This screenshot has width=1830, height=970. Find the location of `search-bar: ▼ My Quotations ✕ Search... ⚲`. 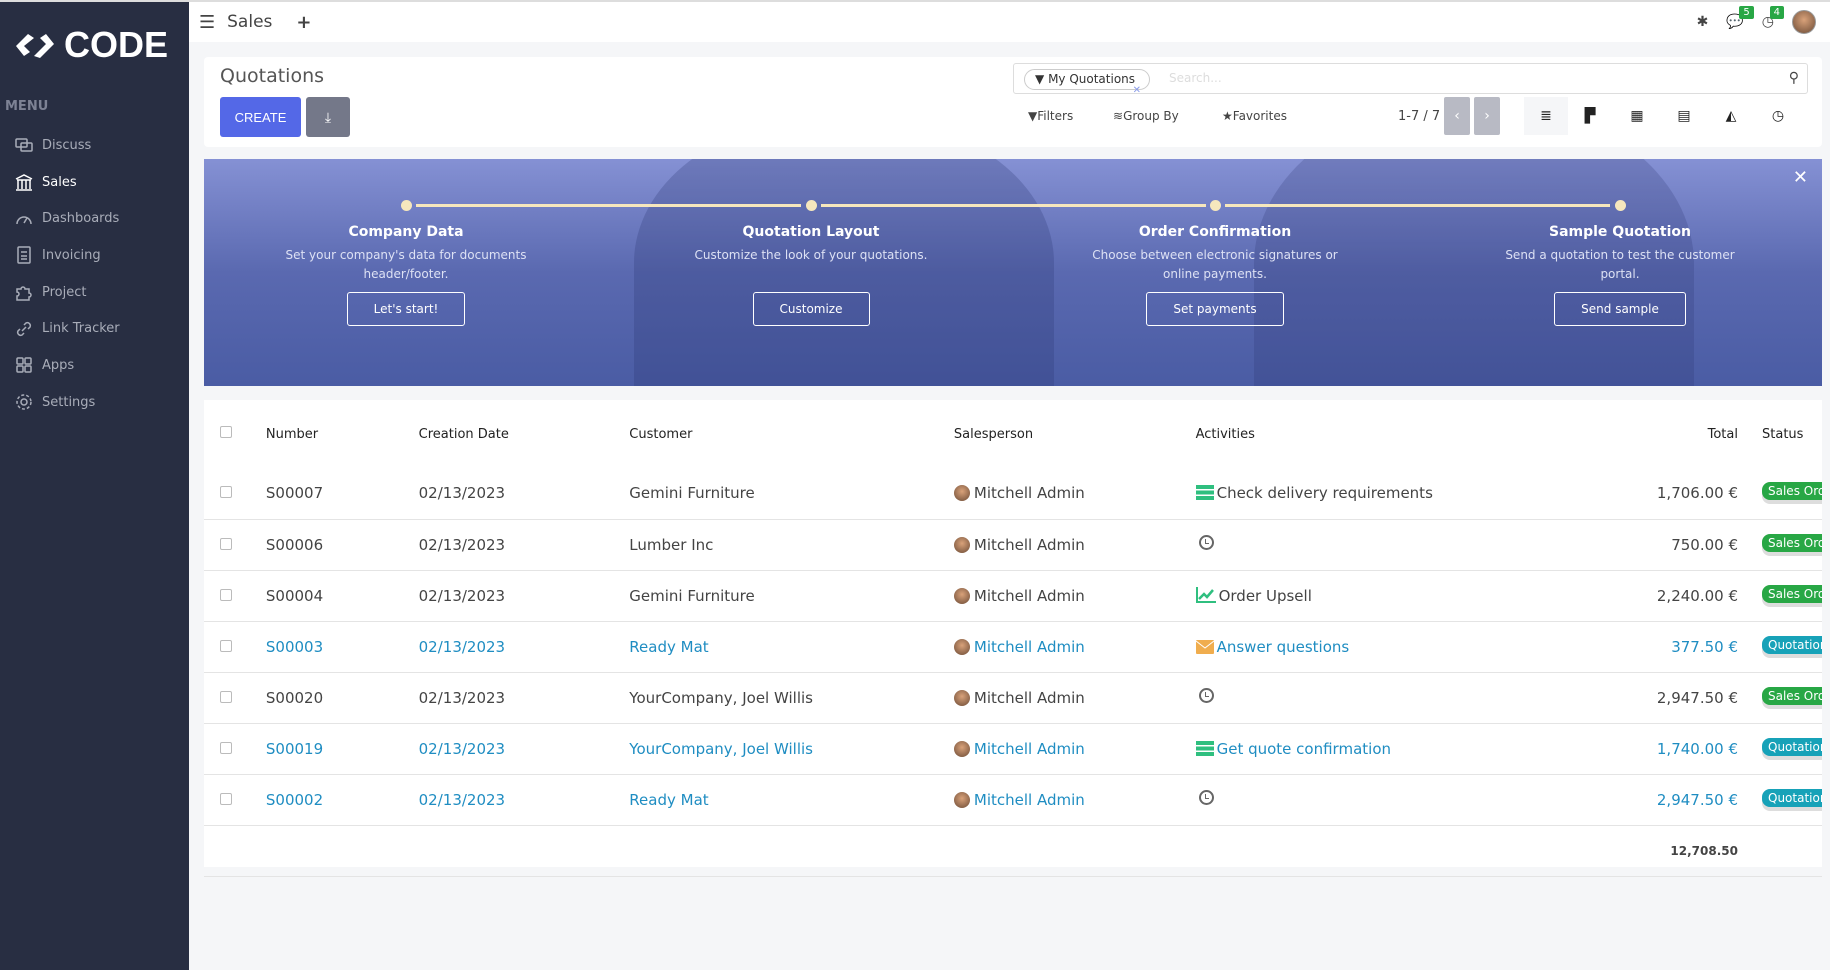

search-bar: ▼ My Quotations ✕ Search... ⚲ is located at coordinates (1410, 79).